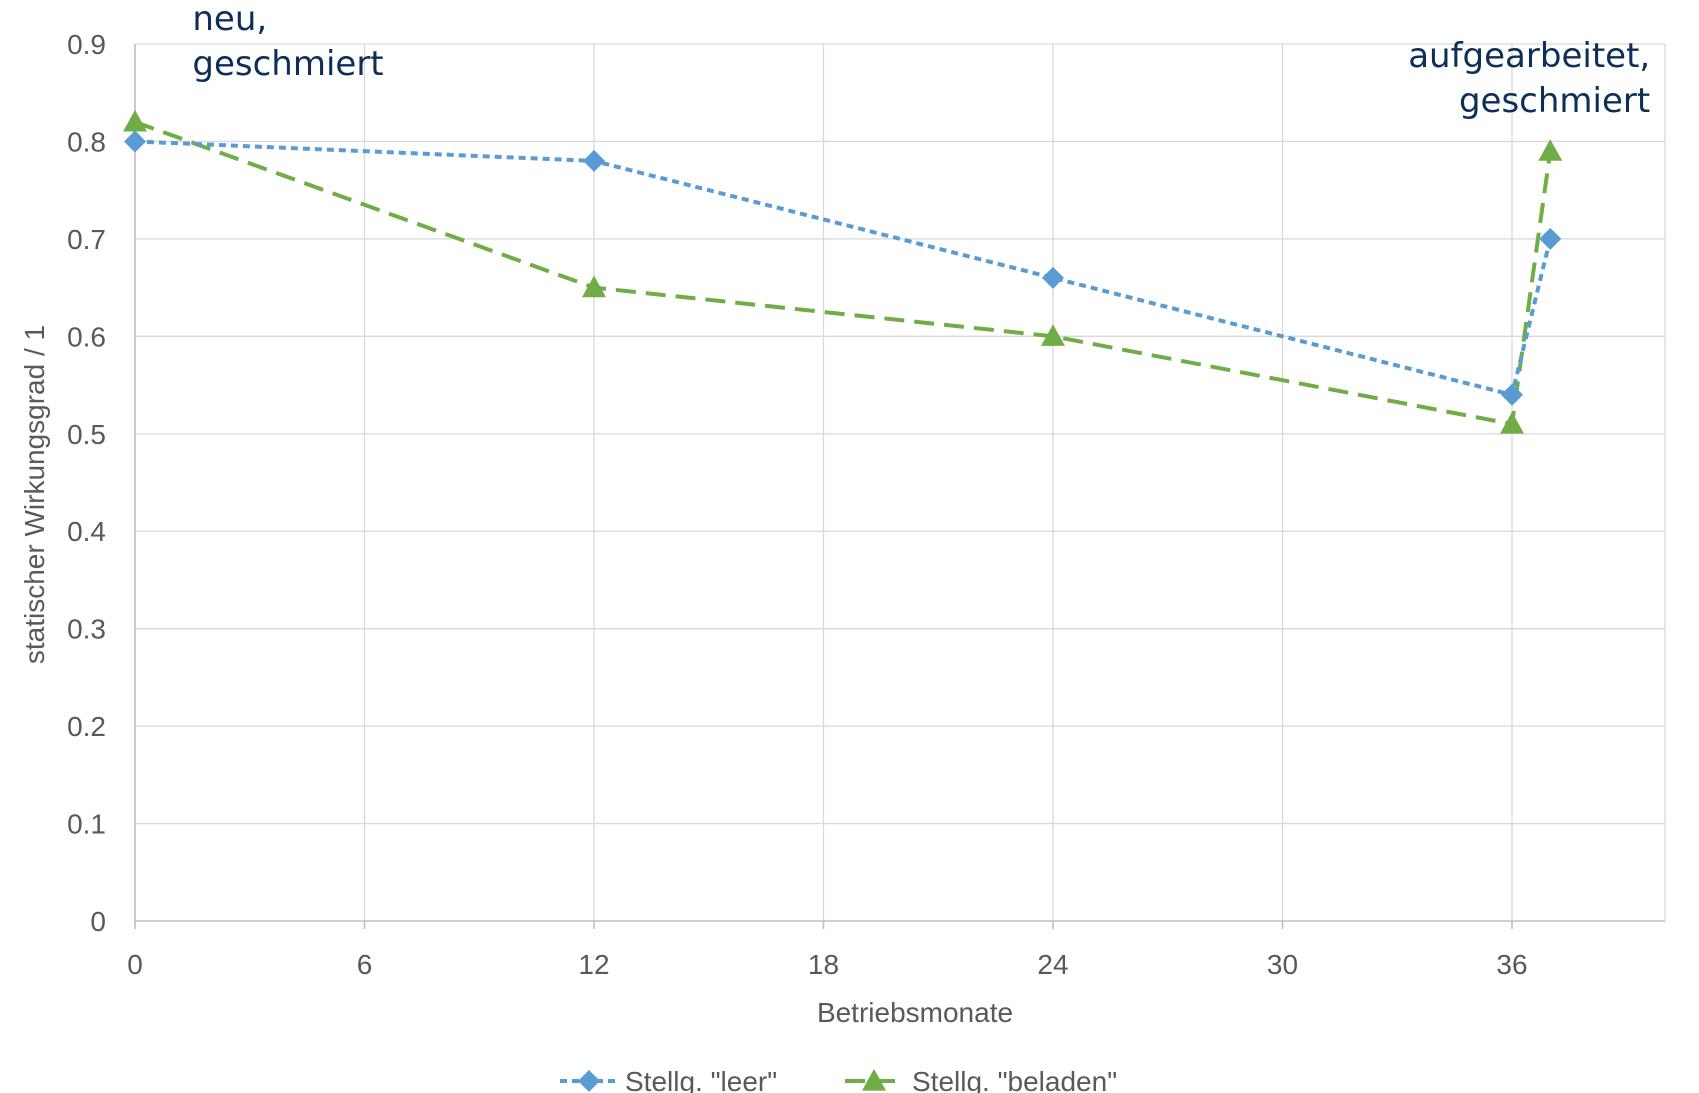 The width and height of the screenshot is (1699, 1093). I want to click on x-tick-label: 30, so click(1282, 964).